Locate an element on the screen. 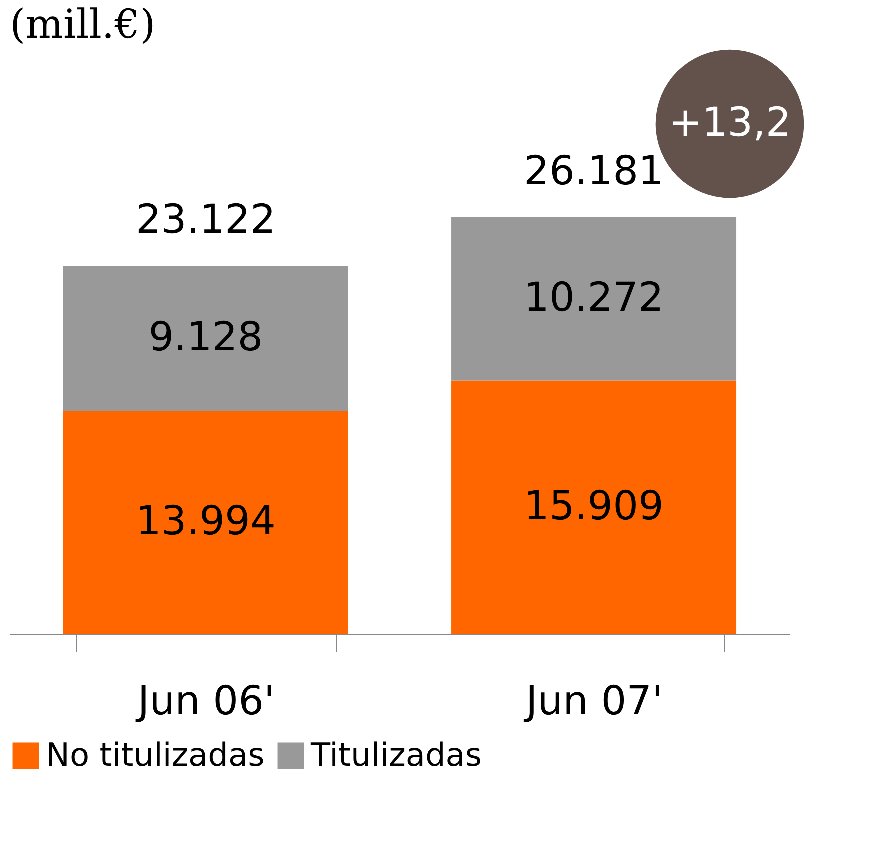 The height and width of the screenshot is (862, 891). total-label: 26.181 is located at coordinates (594, 171).